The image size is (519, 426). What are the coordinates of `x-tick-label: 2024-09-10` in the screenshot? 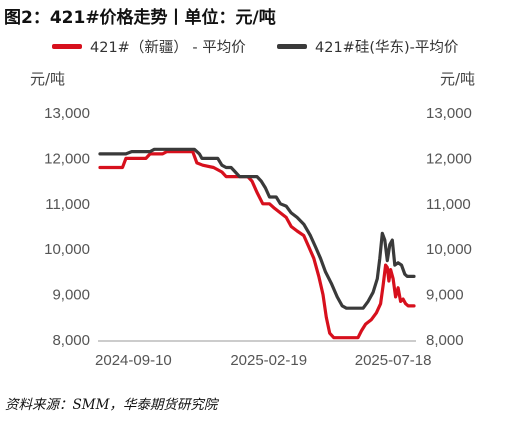 It's located at (133, 360).